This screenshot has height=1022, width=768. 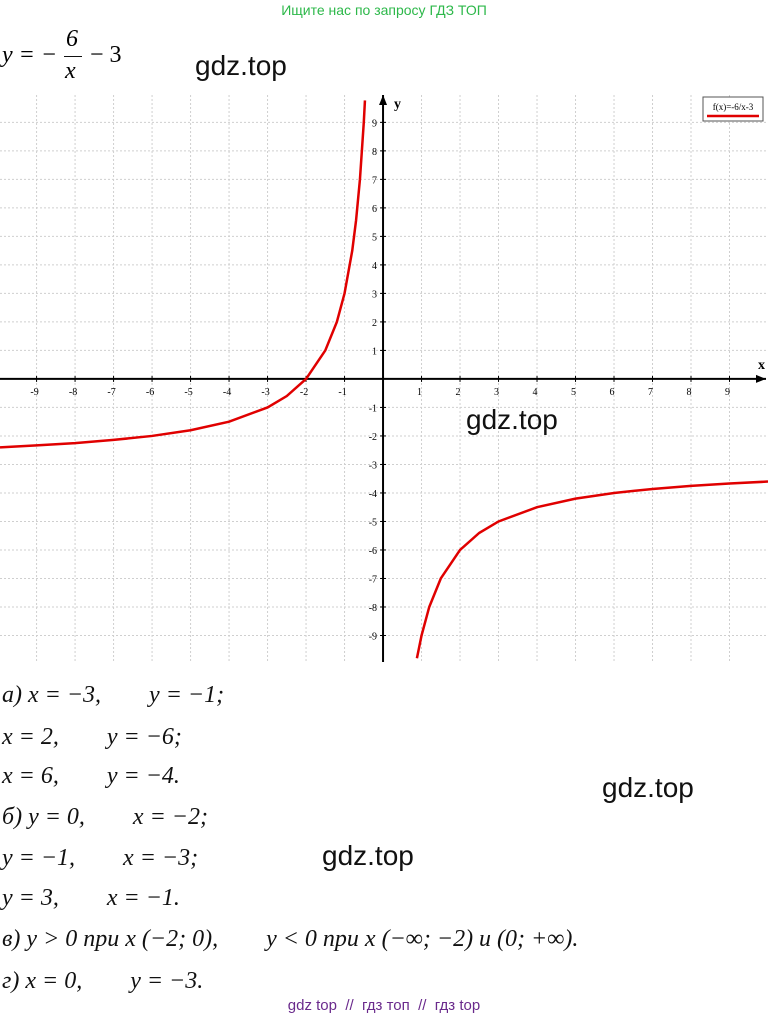 What do you see at coordinates (373, 522) in the screenshot?
I see `y-tick-label: -5` at bounding box center [373, 522].